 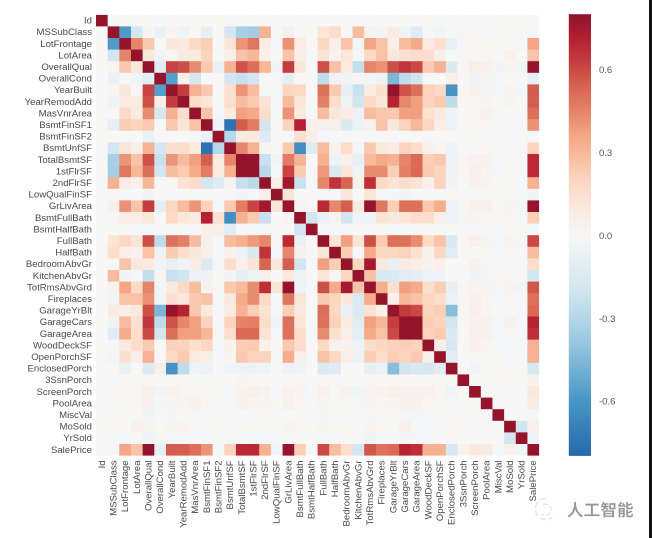 I want to click on svg-text: 0.6, so click(x=605, y=70).